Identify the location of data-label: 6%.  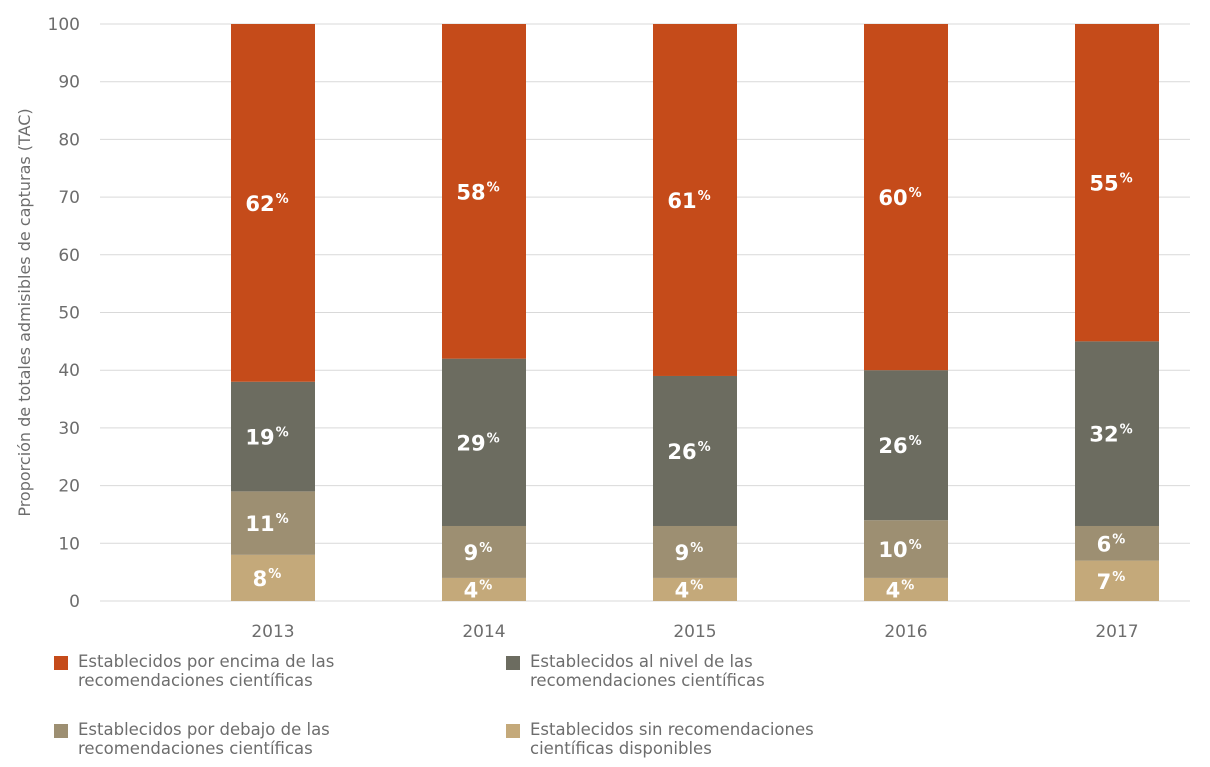
(1111, 544).